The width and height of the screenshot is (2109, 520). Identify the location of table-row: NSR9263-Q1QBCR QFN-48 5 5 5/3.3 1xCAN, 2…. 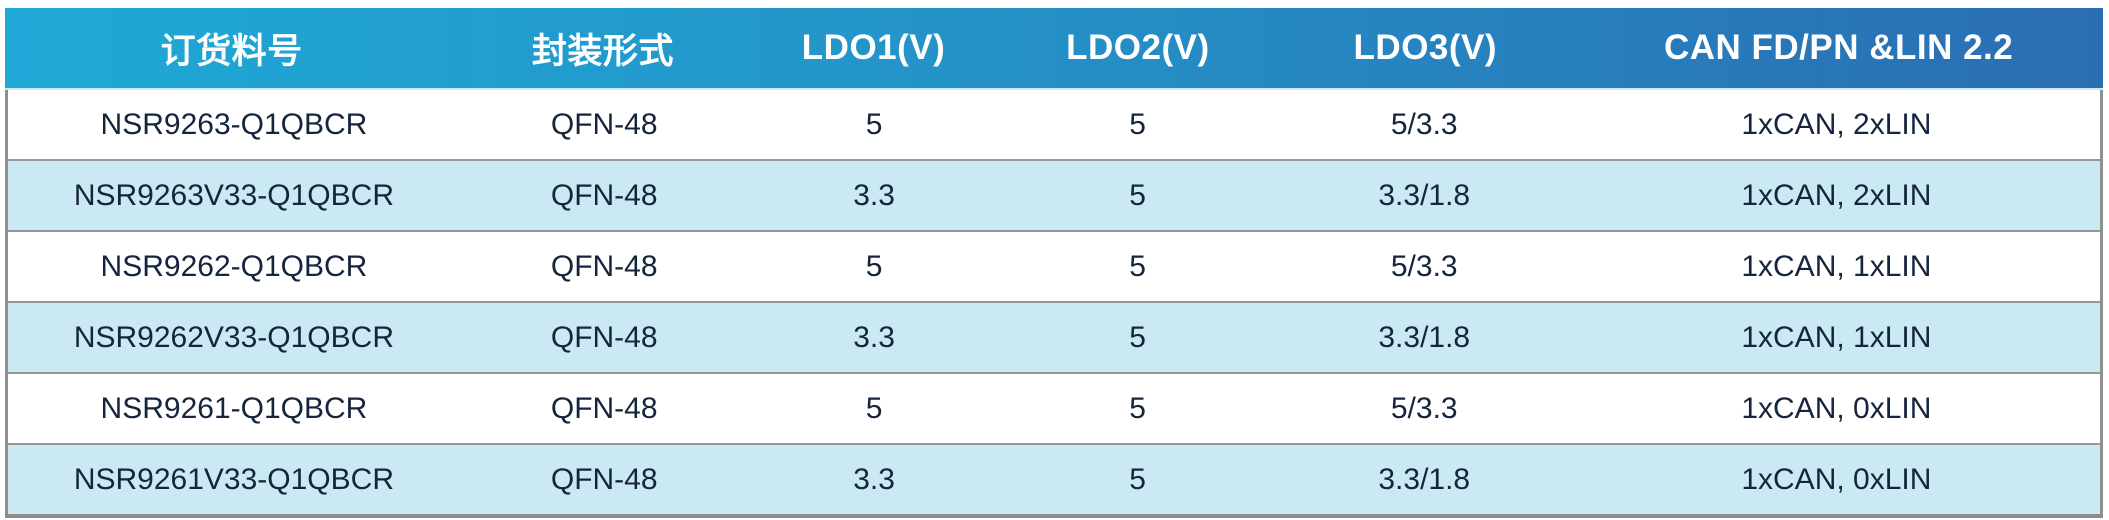
(1054, 124).